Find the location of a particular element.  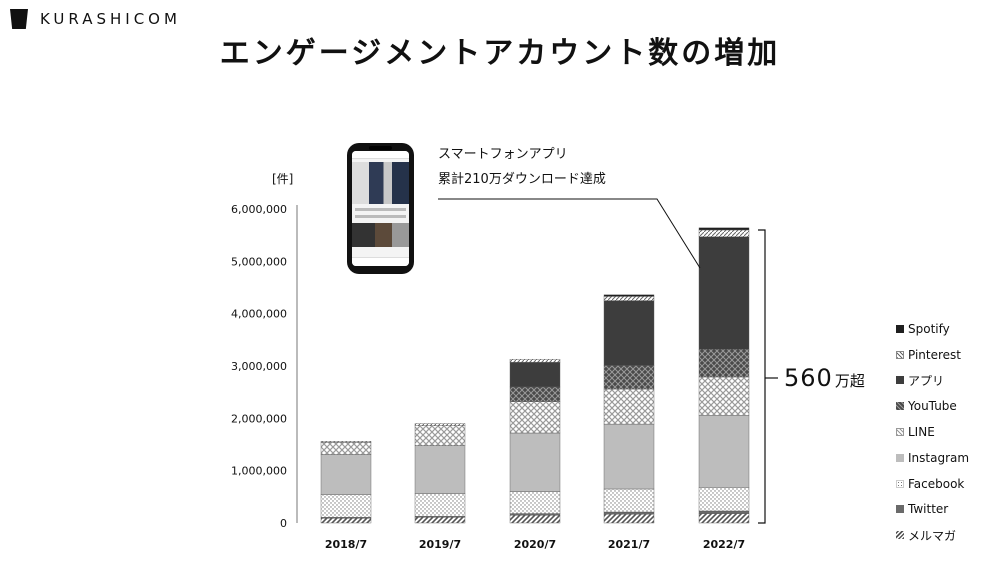

legend-label: Instagram is located at coordinates (939, 457).